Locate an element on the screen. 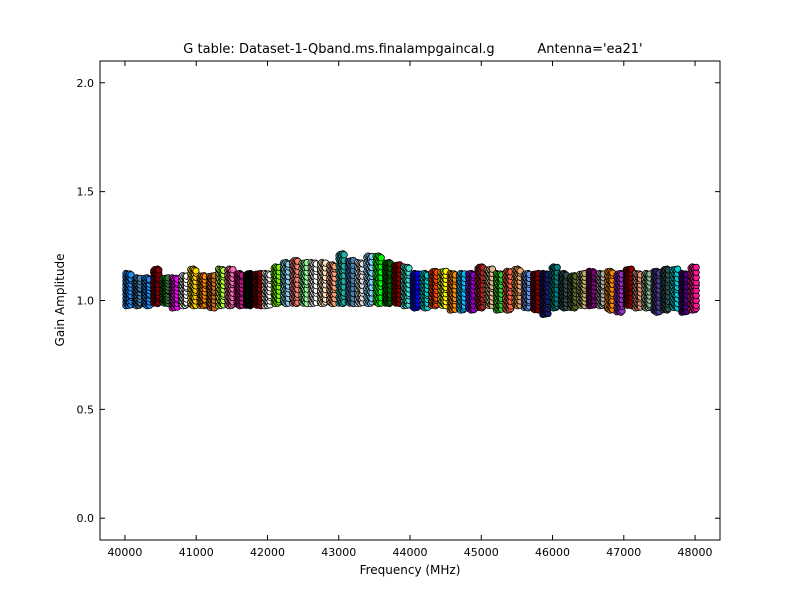 Image resolution: width=800 pixels, height=600 pixels. x-tick-label: 40000 is located at coordinates (124, 552).